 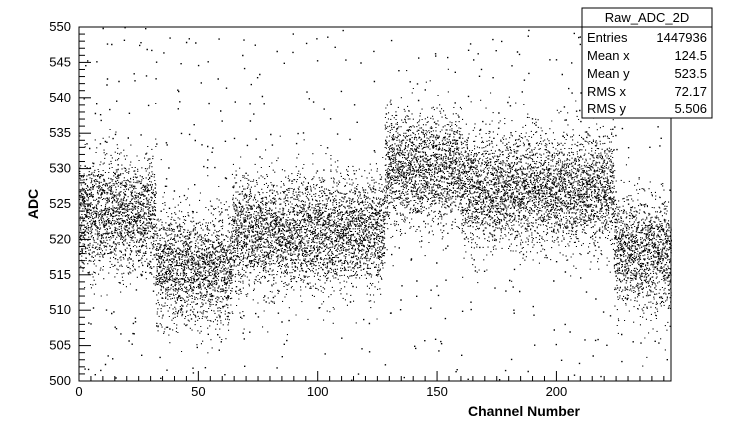 I want to click on x-tick-label: 50, so click(x=198, y=391).